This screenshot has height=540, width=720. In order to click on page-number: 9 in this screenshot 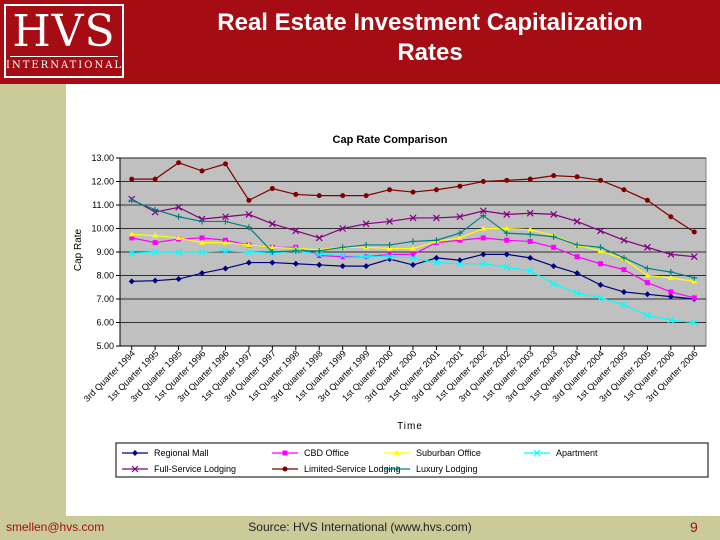, I will do `click(694, 527)`.